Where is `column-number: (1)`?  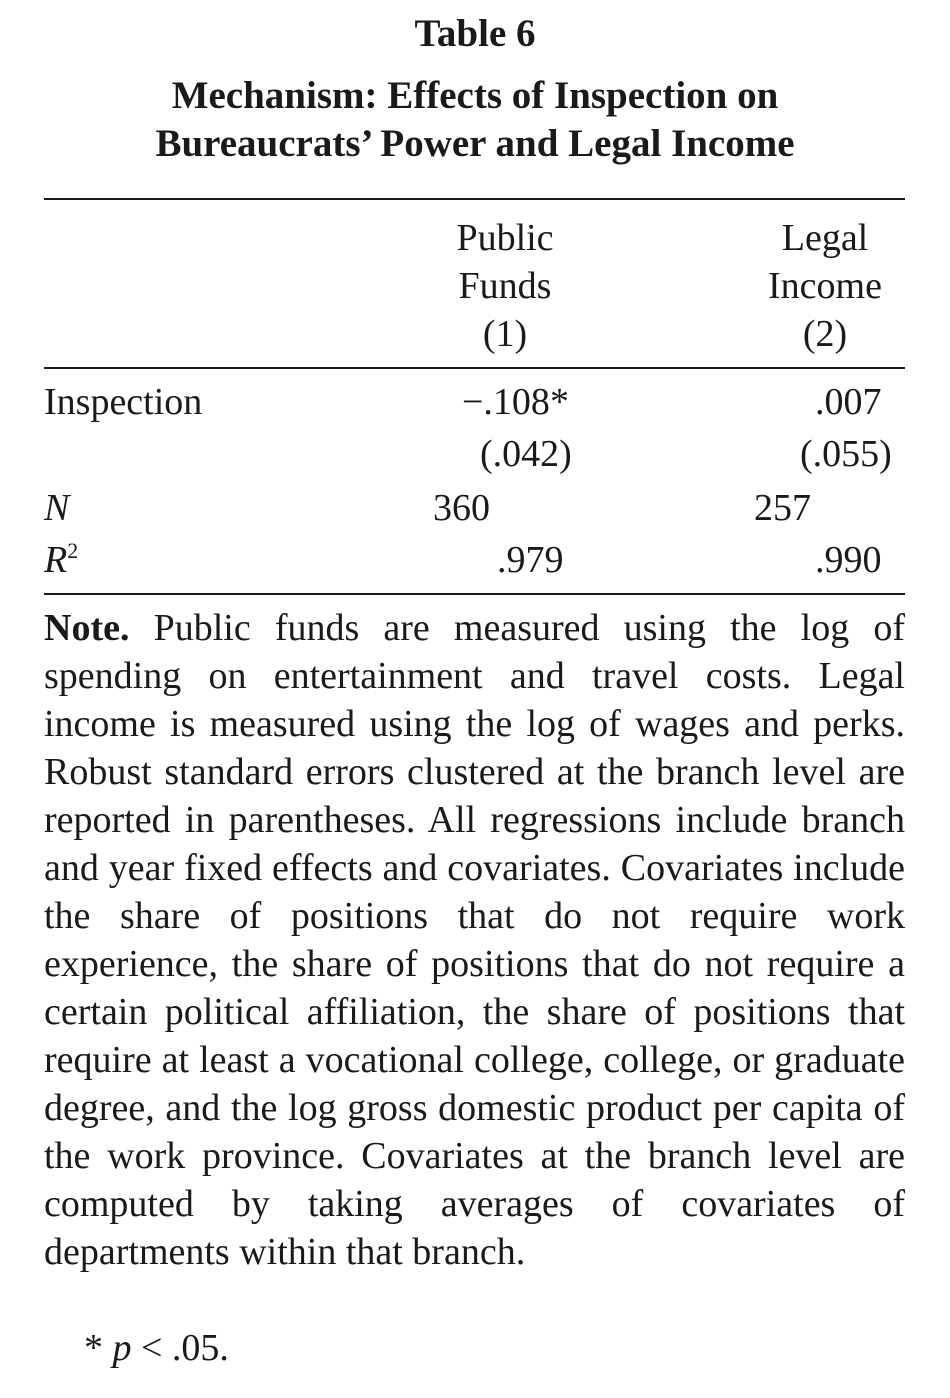
column-number: (1) is located at coordinates (505, 334).